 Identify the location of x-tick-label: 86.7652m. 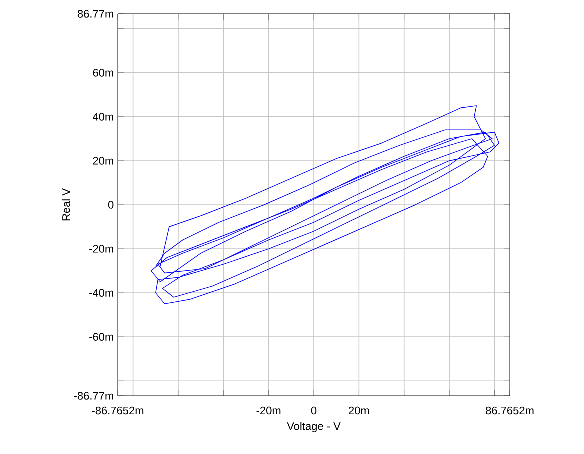
(510, 410).